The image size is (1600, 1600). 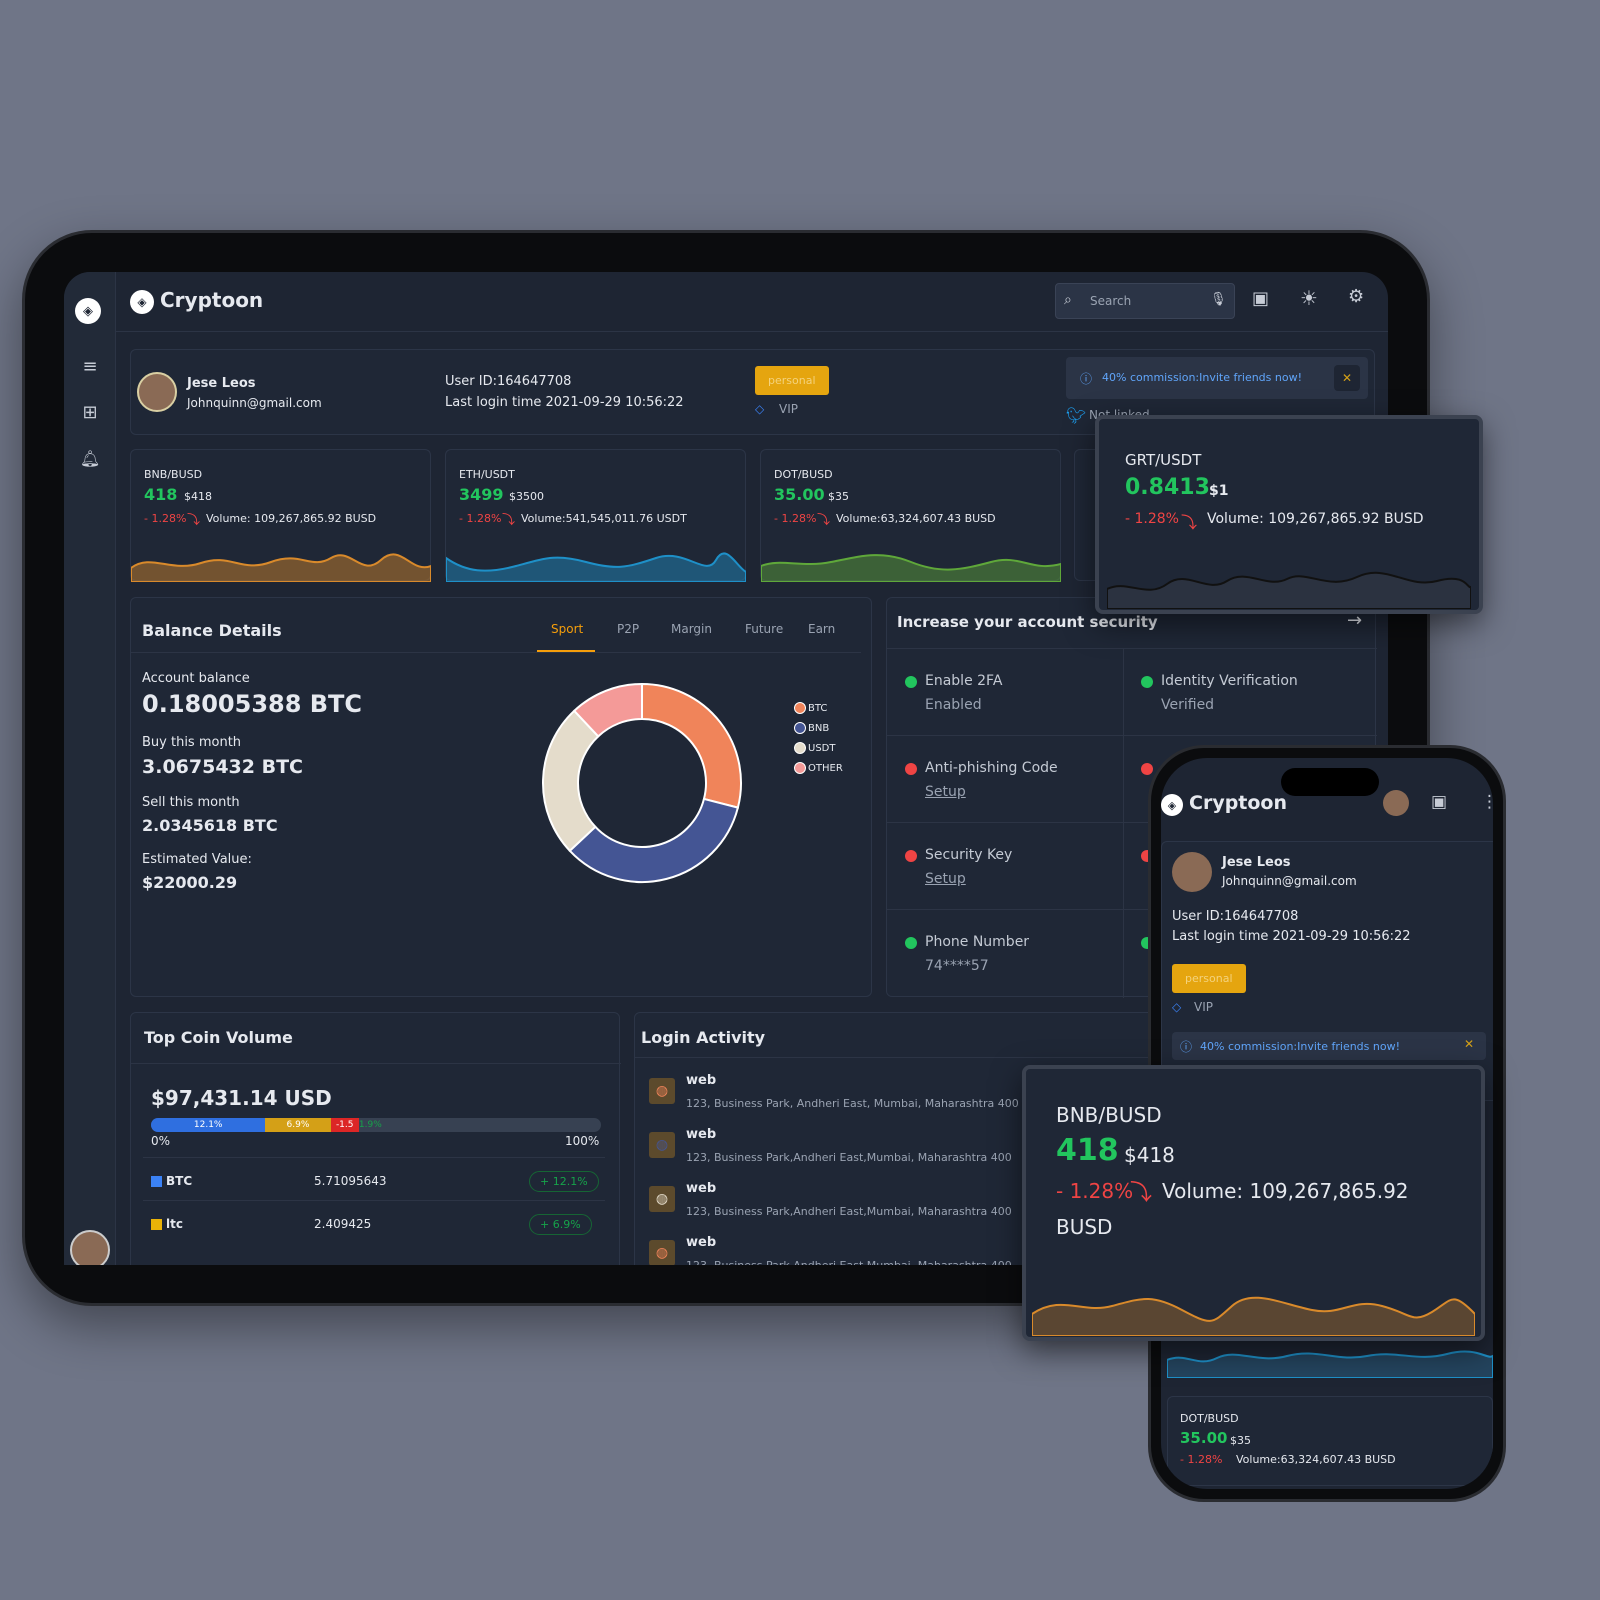 I want to click on diamond-icon: ◇, so click(x=1177, y=1007).